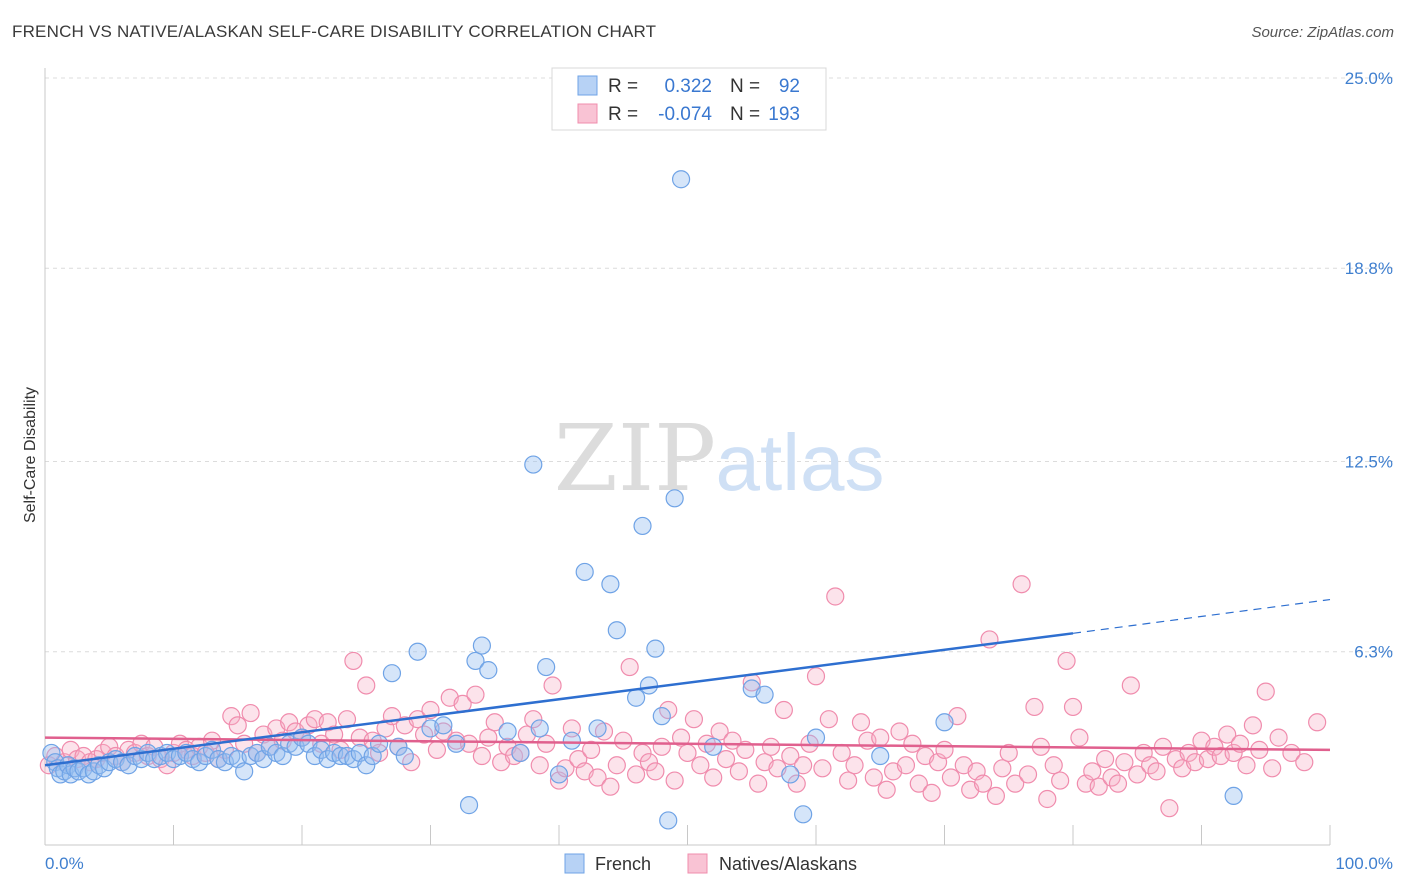  I want to click on legend-n-label-french: N =, so click(745, 86).